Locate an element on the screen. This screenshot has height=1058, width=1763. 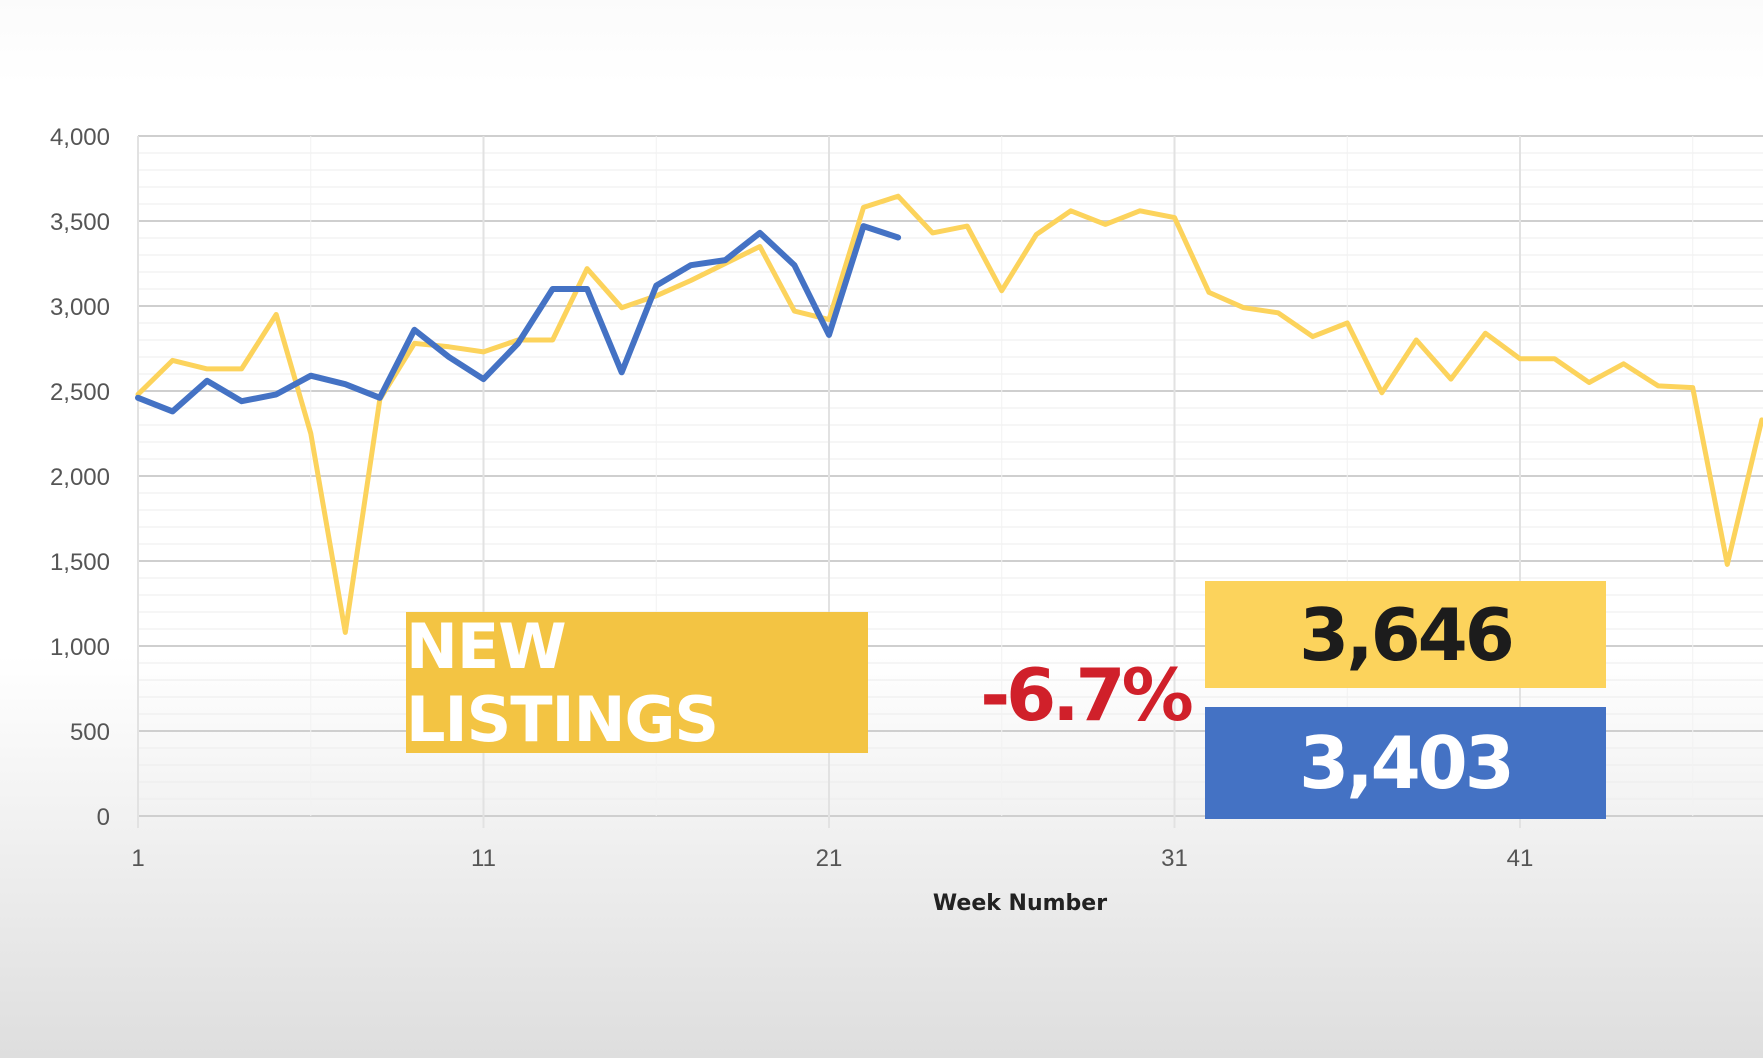
y-tick-label: 500 is located at coordinates (90, 732).